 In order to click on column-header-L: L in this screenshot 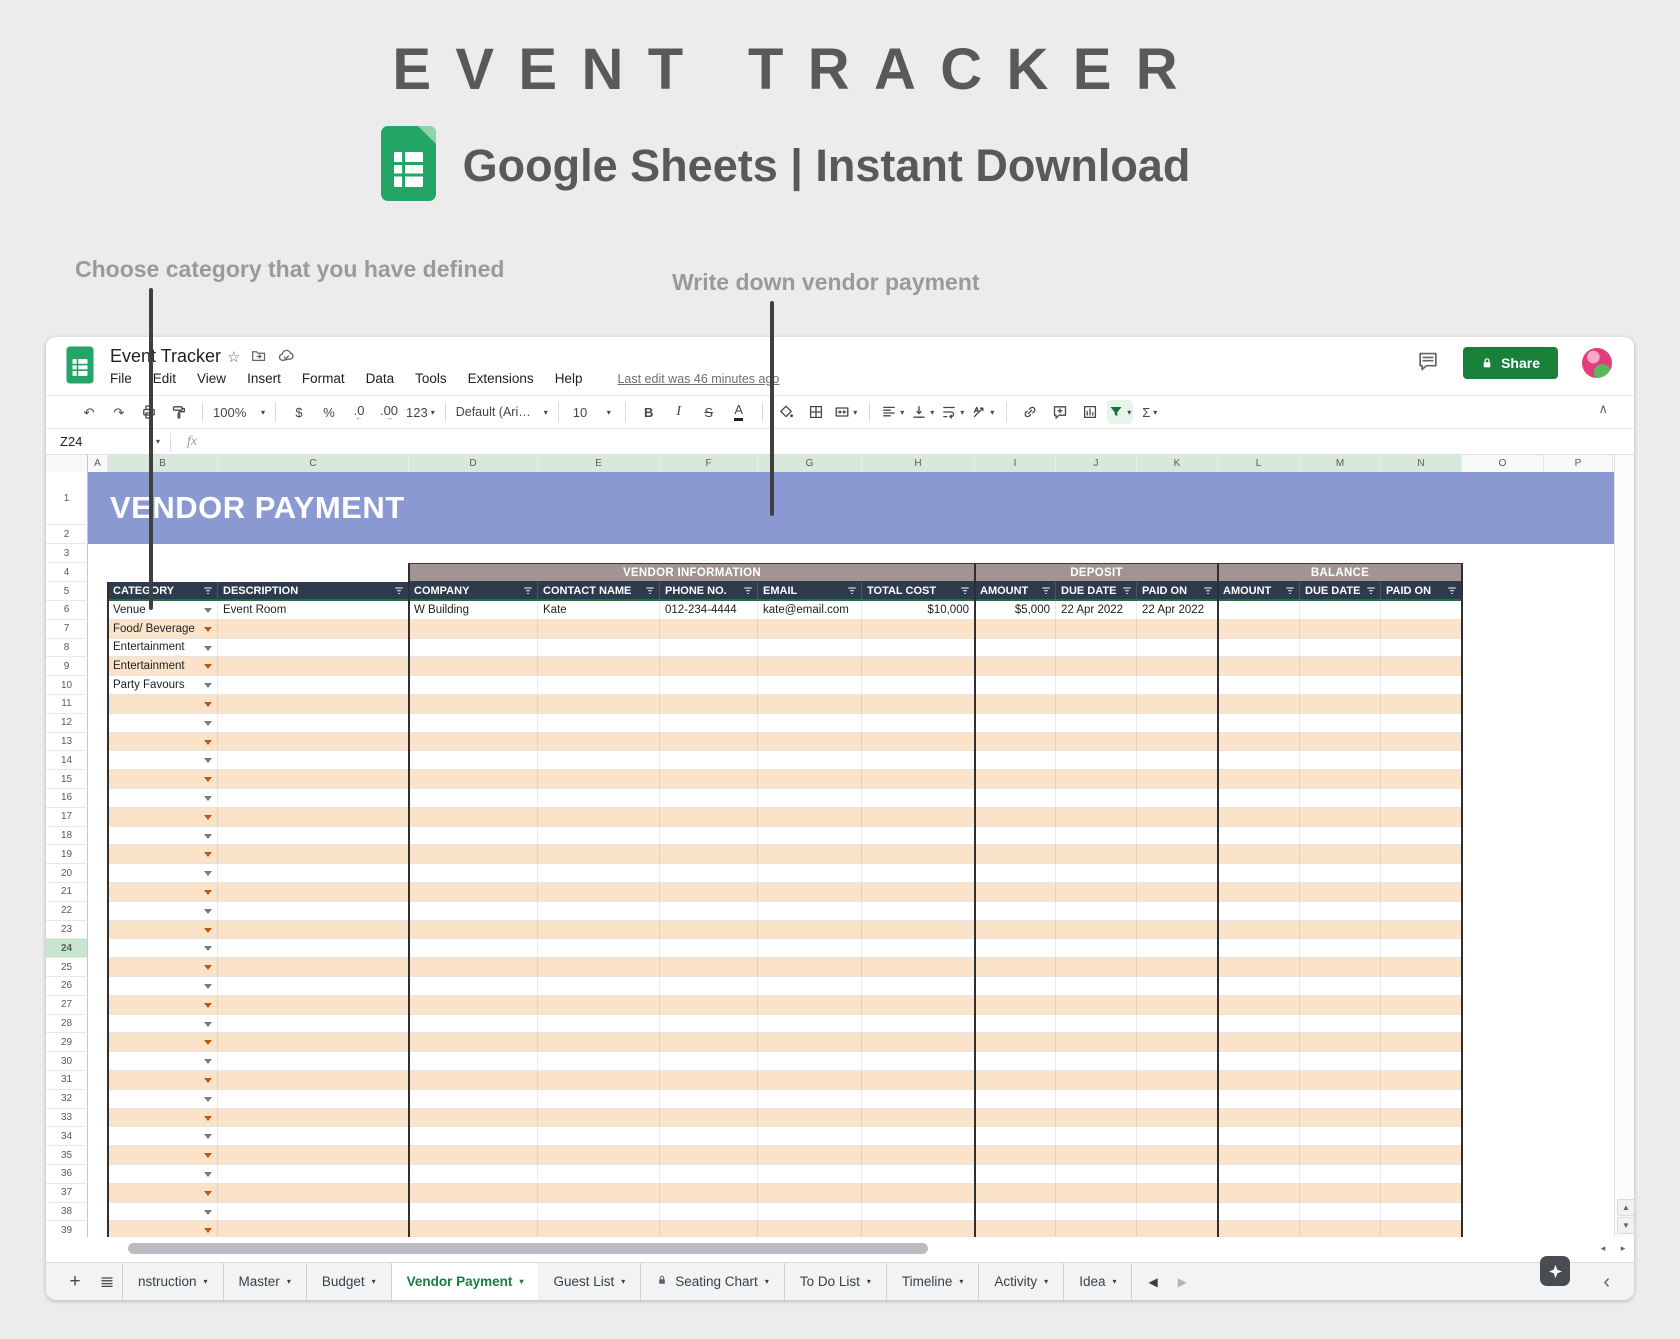, I will do `click(1259, 463)`.